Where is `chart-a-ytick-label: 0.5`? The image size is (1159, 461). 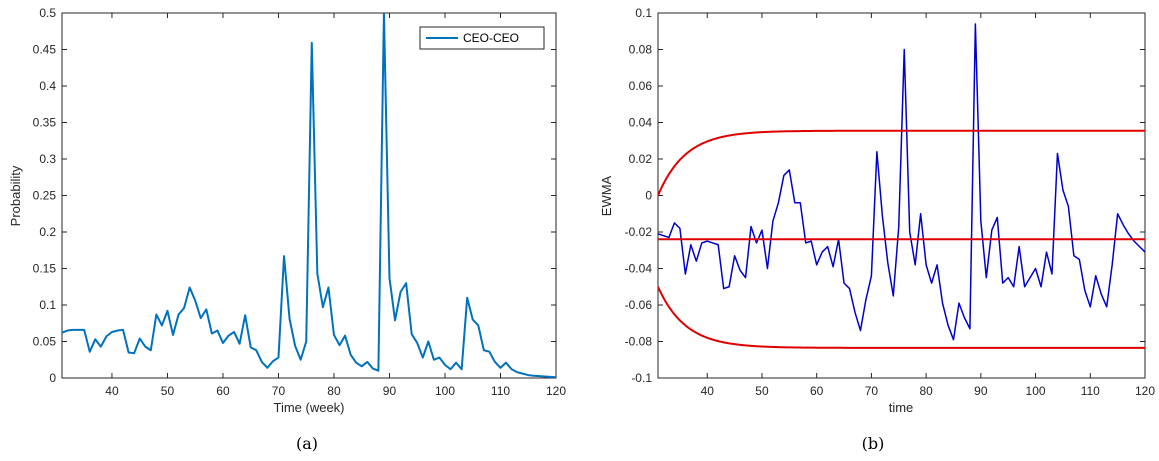
chart-a-ytick-label: 0.5 is located at coordinates (47, 13).